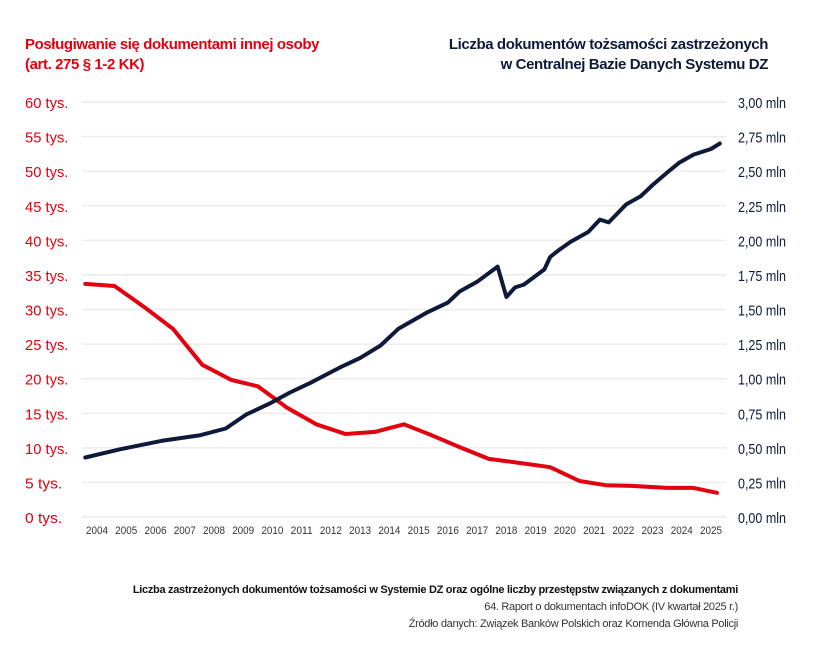 The image size is (830, 650). What do you see at coordinates (97, 531) in the screenshot?
I see `x-tick-label: 2004` at bounding box center [97, 531].